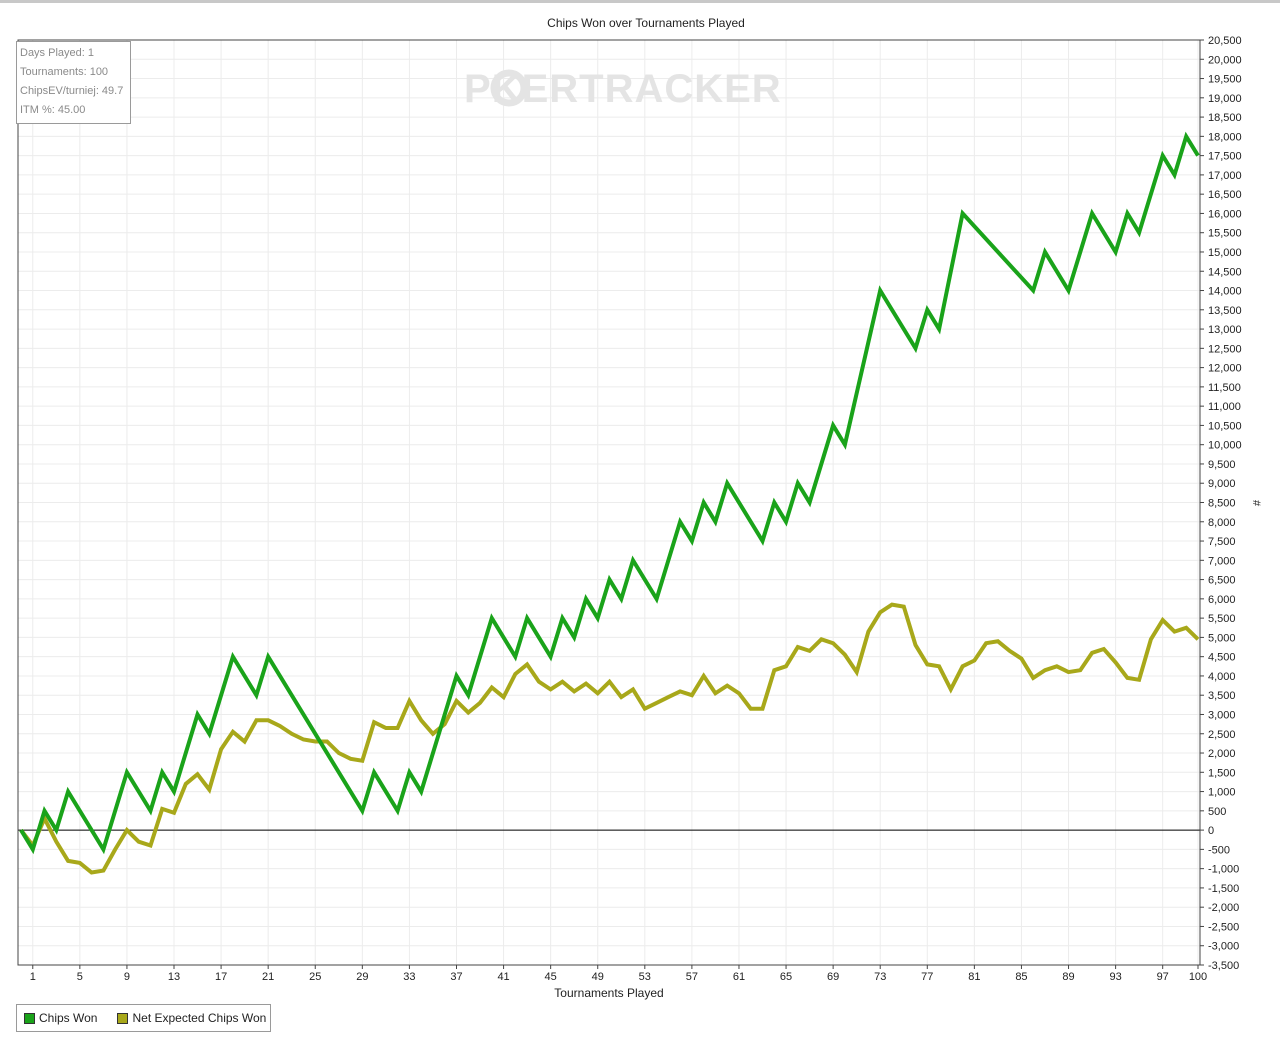 This screenshot has height=1049, width=1280. Describe the element at coordinates (1222, 465) in the screenshot. I see `y-tick-label: 9,500` at that location.